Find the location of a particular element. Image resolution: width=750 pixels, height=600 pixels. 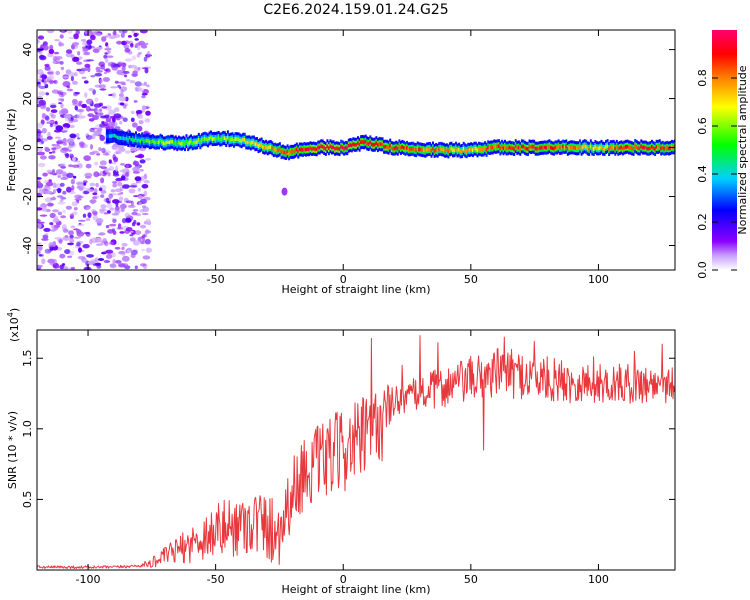

x-tick-label: -100 is located at coordinates (88, 279).